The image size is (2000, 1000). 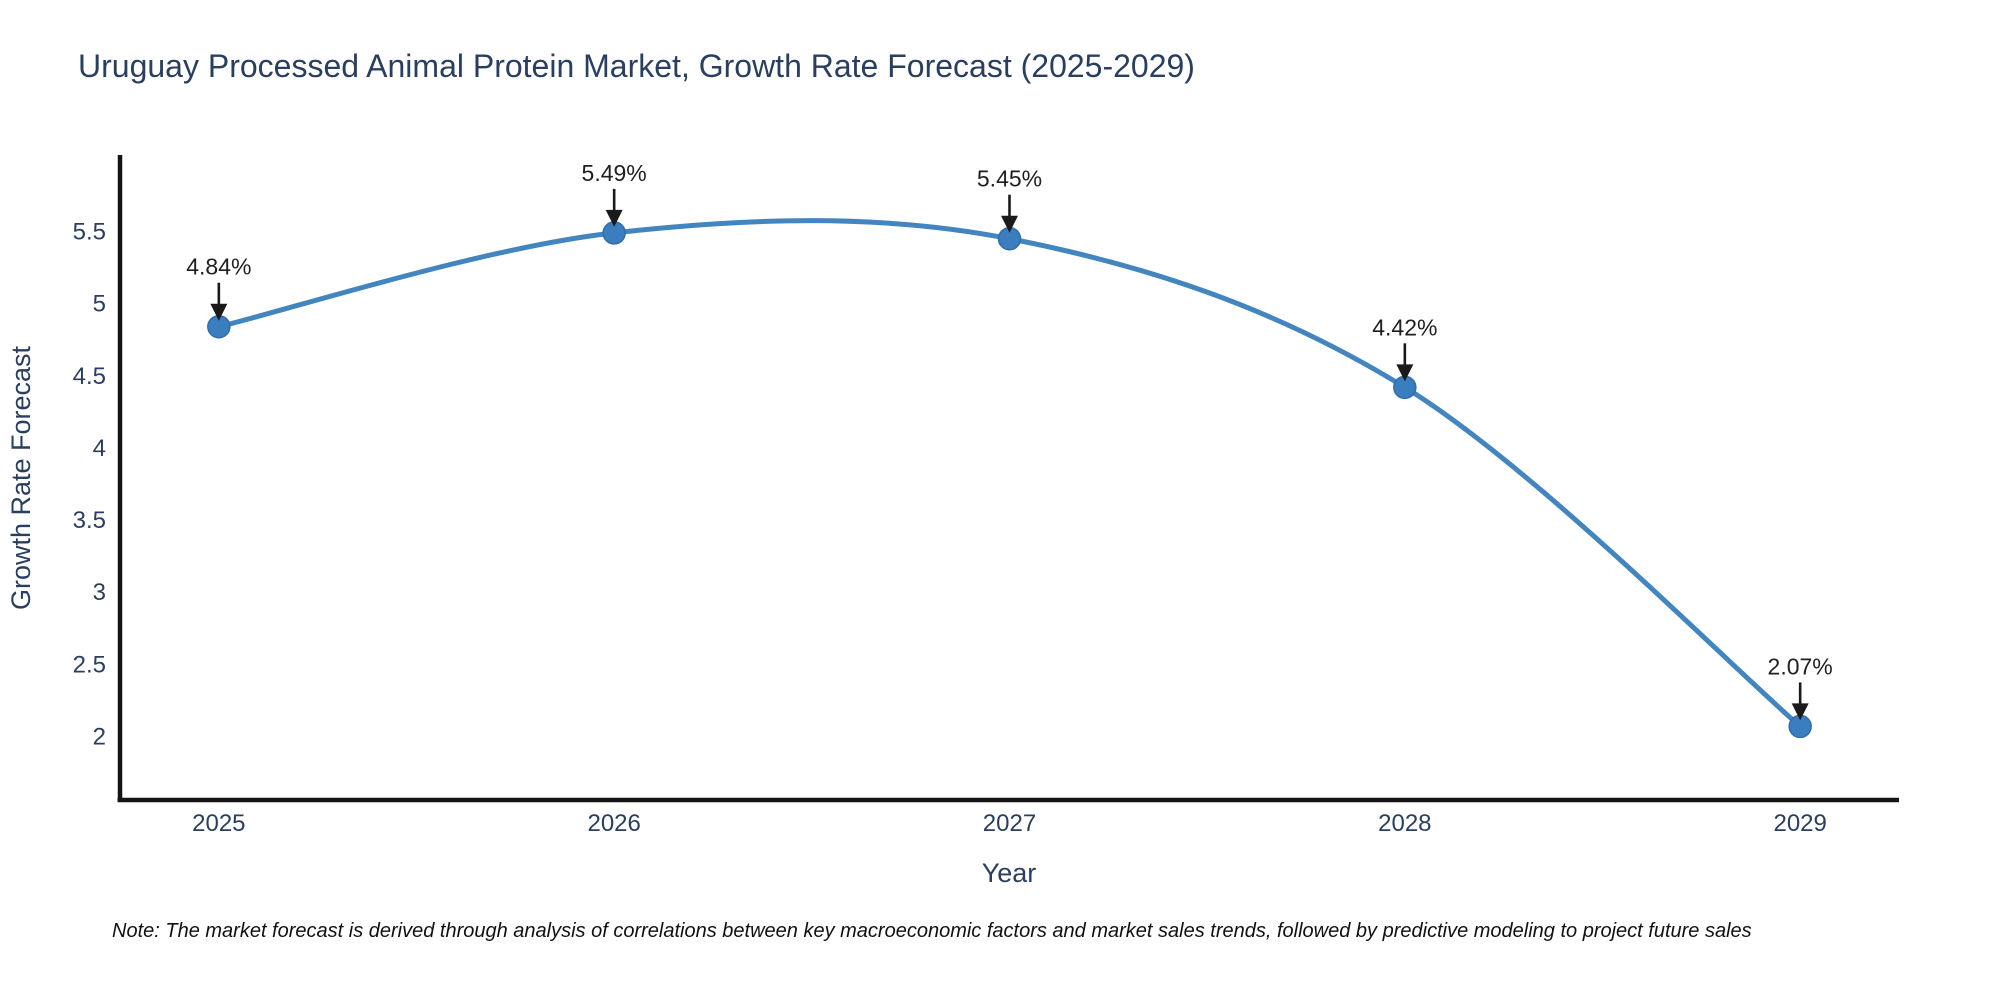 What do you see at coordinates (89, 376) in the screenshot?
I see `y-tick-label: 4.5` at bounding box center [89, 376].